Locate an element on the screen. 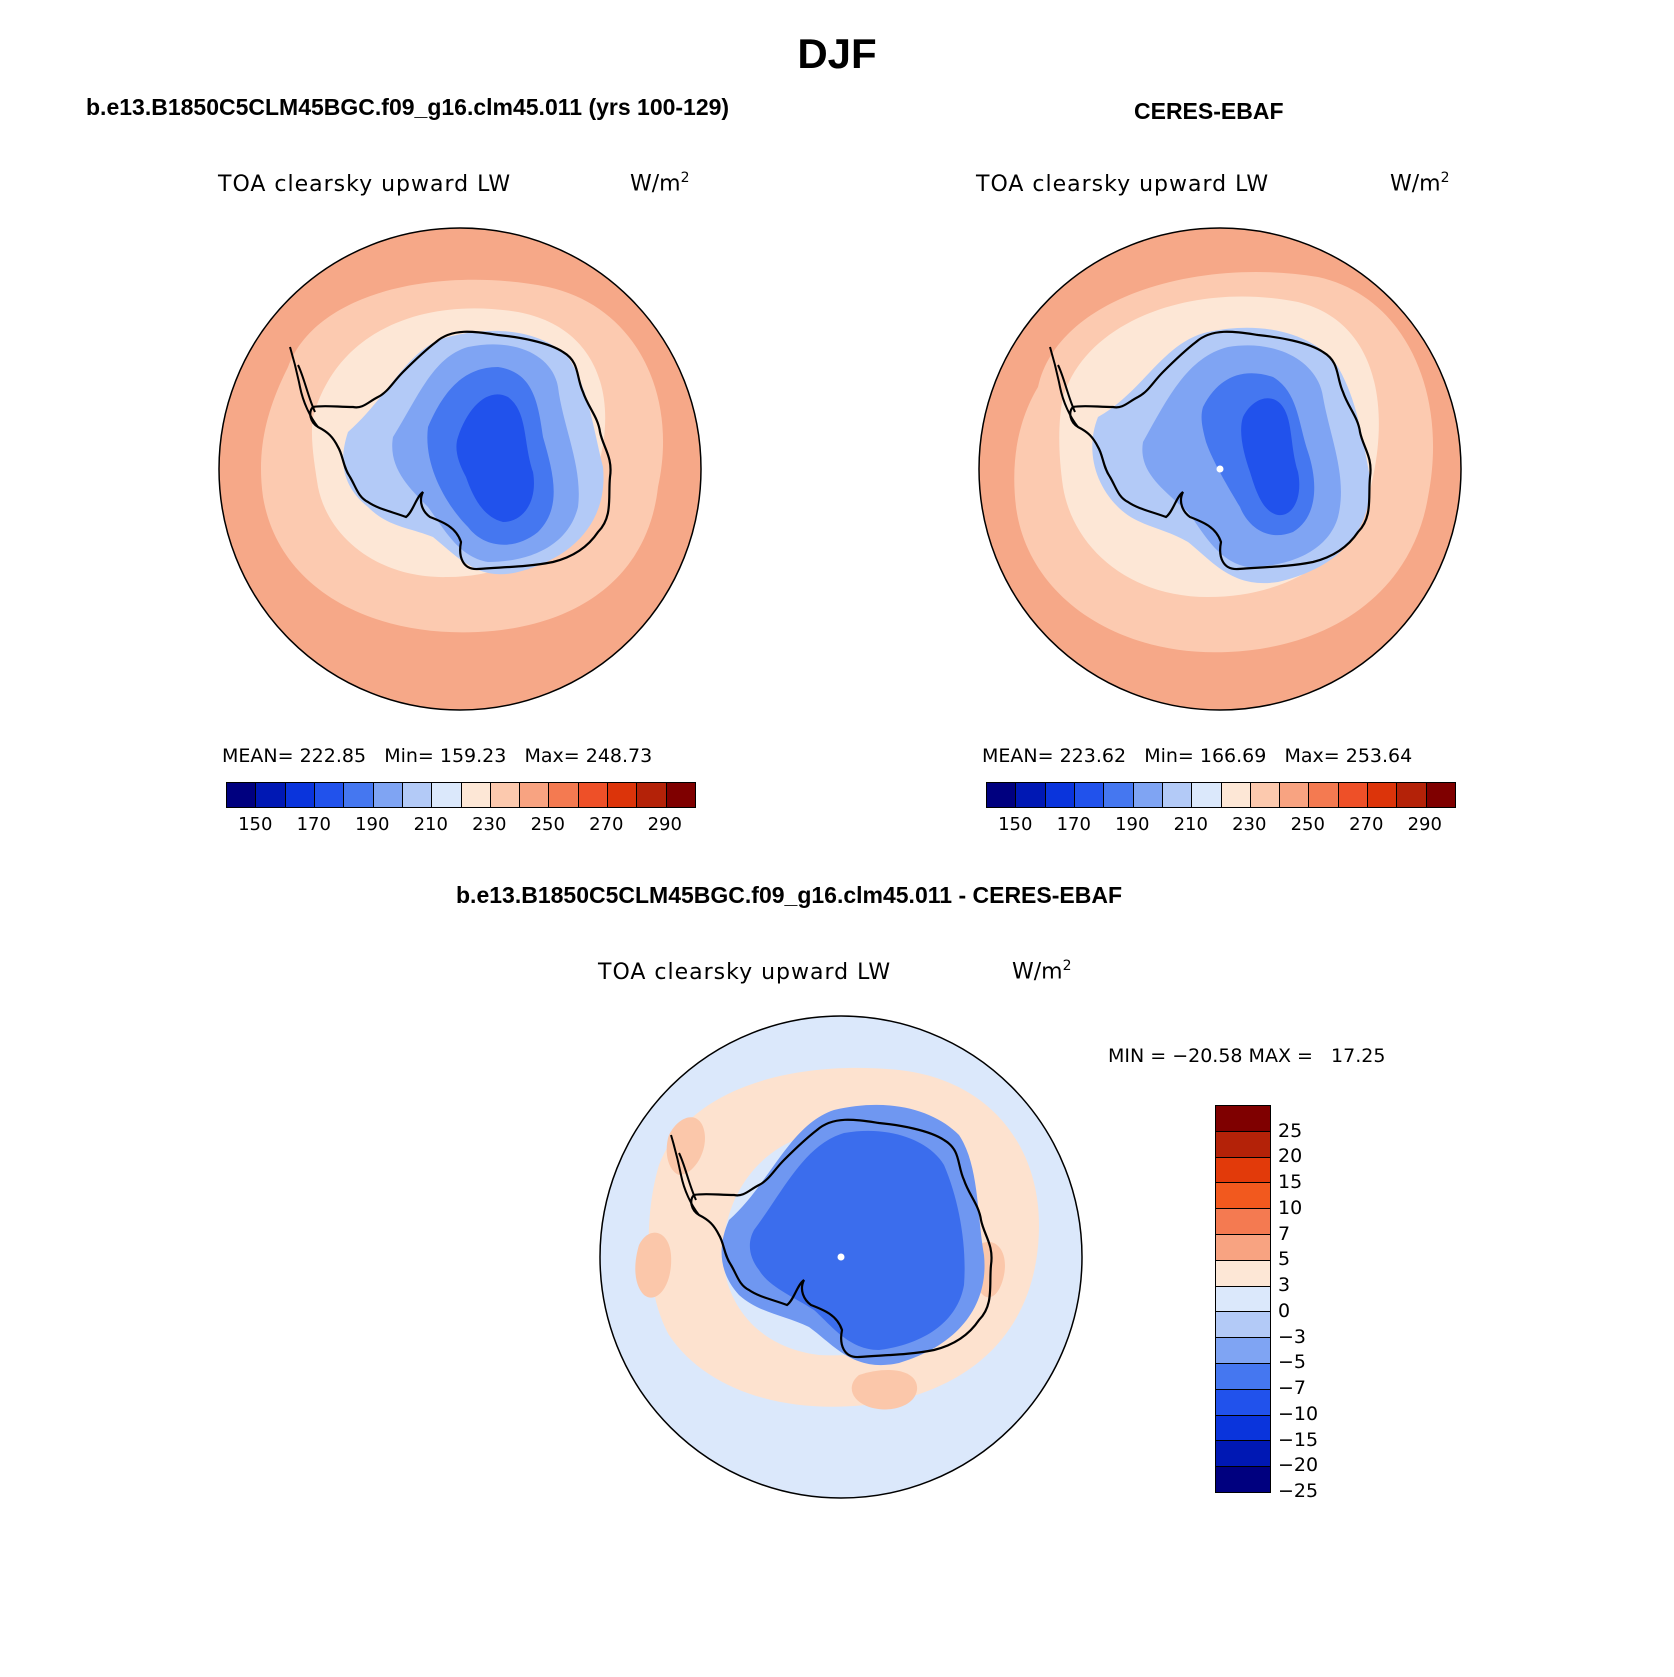 The height and width of the screenshot is (1677, 1674). colorbar-diff is located at coordinates (1243, 1299).